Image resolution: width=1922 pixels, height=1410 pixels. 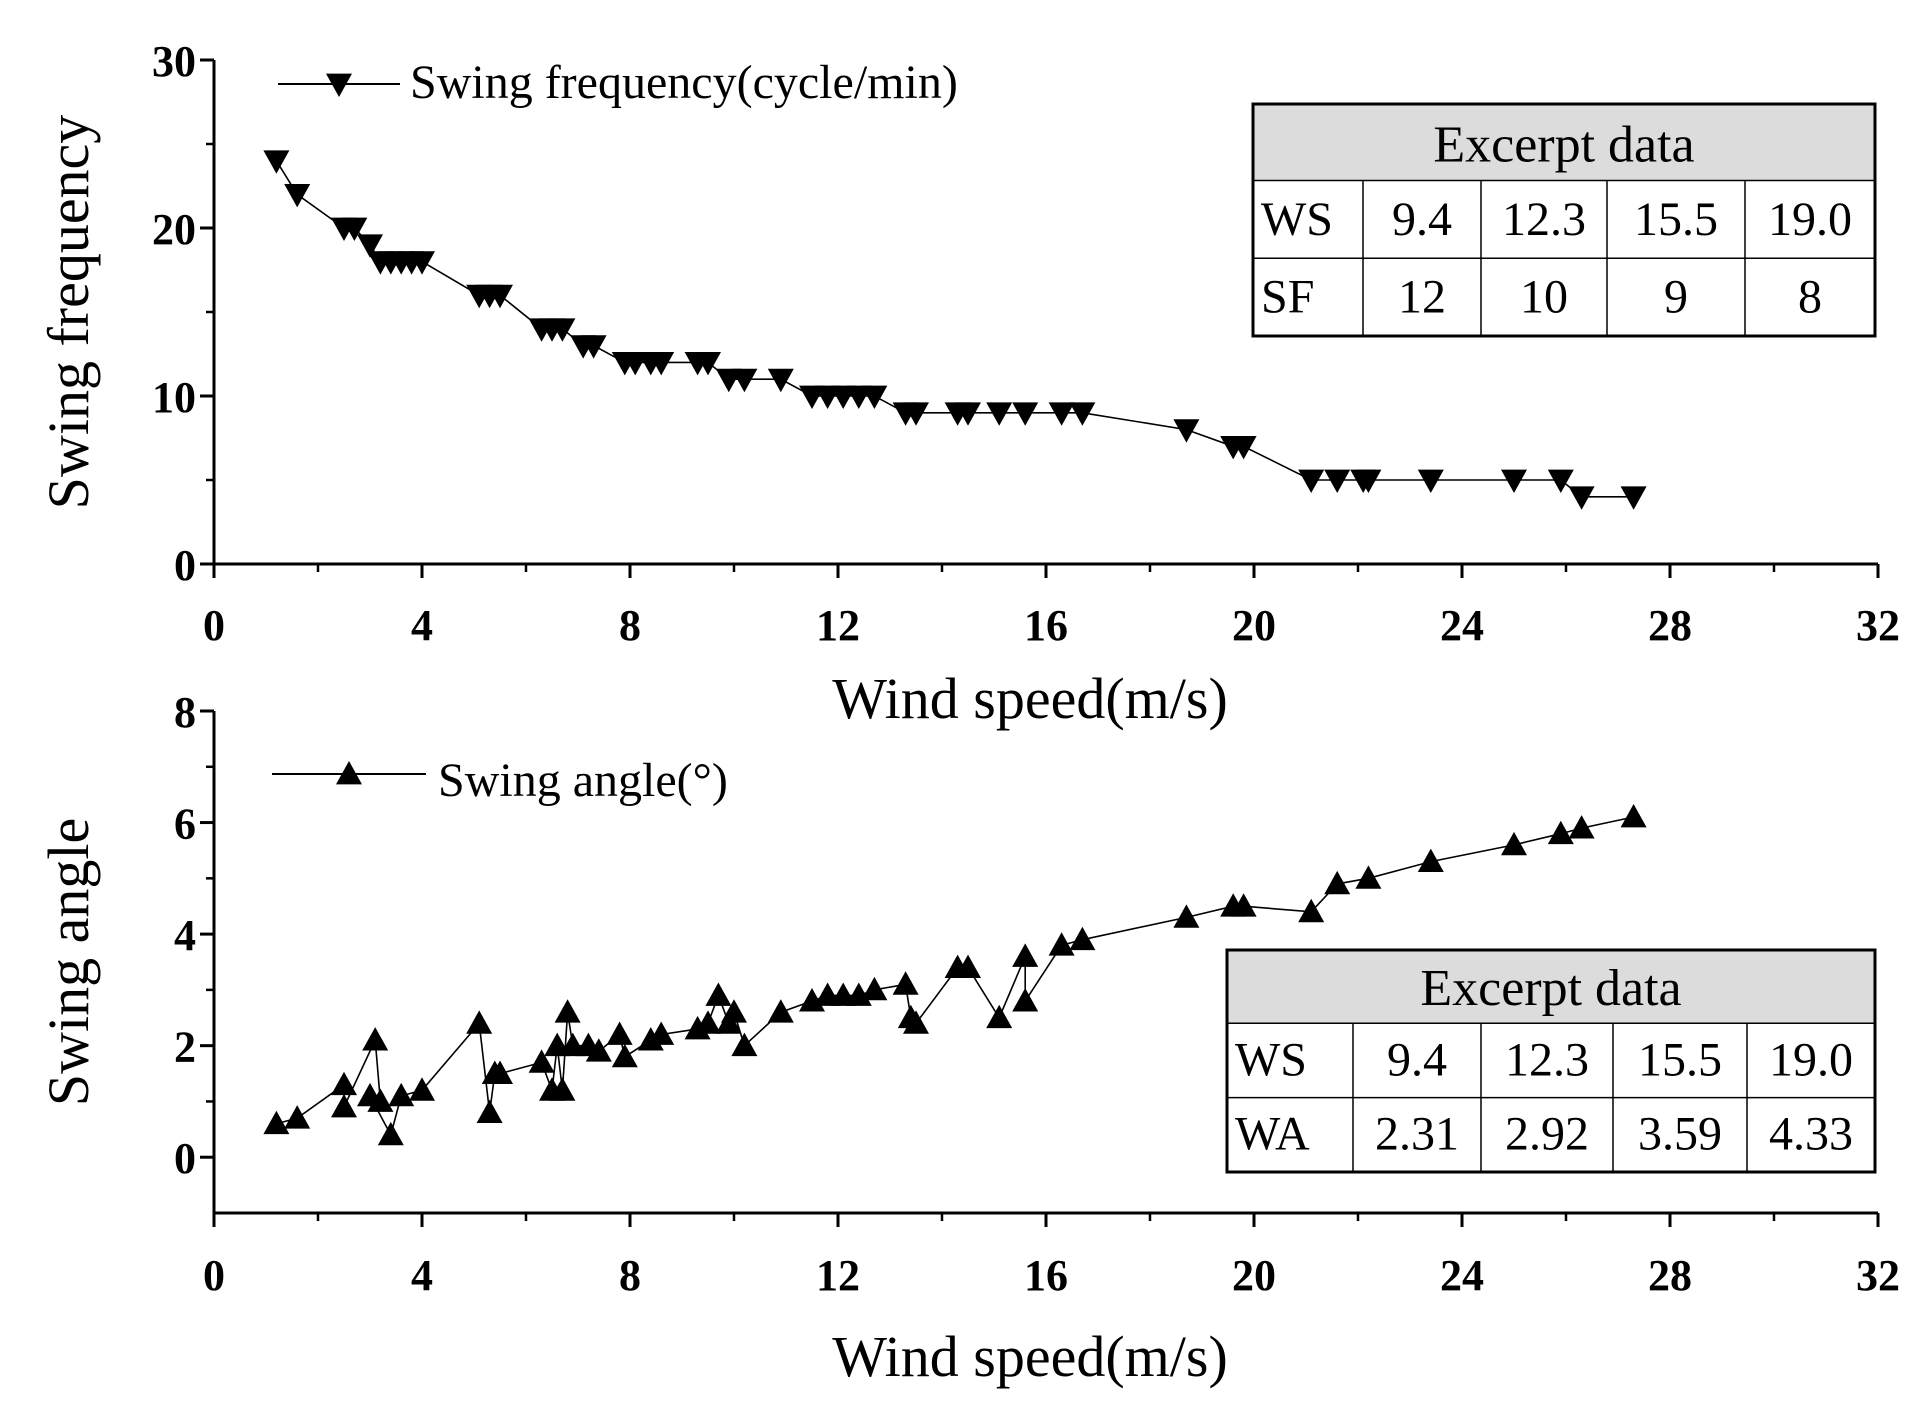 What do you see at coordinates (1272, 1134) in the screenshot?
I see `table-row-label: WA` at bounding box center [1272, 1134].